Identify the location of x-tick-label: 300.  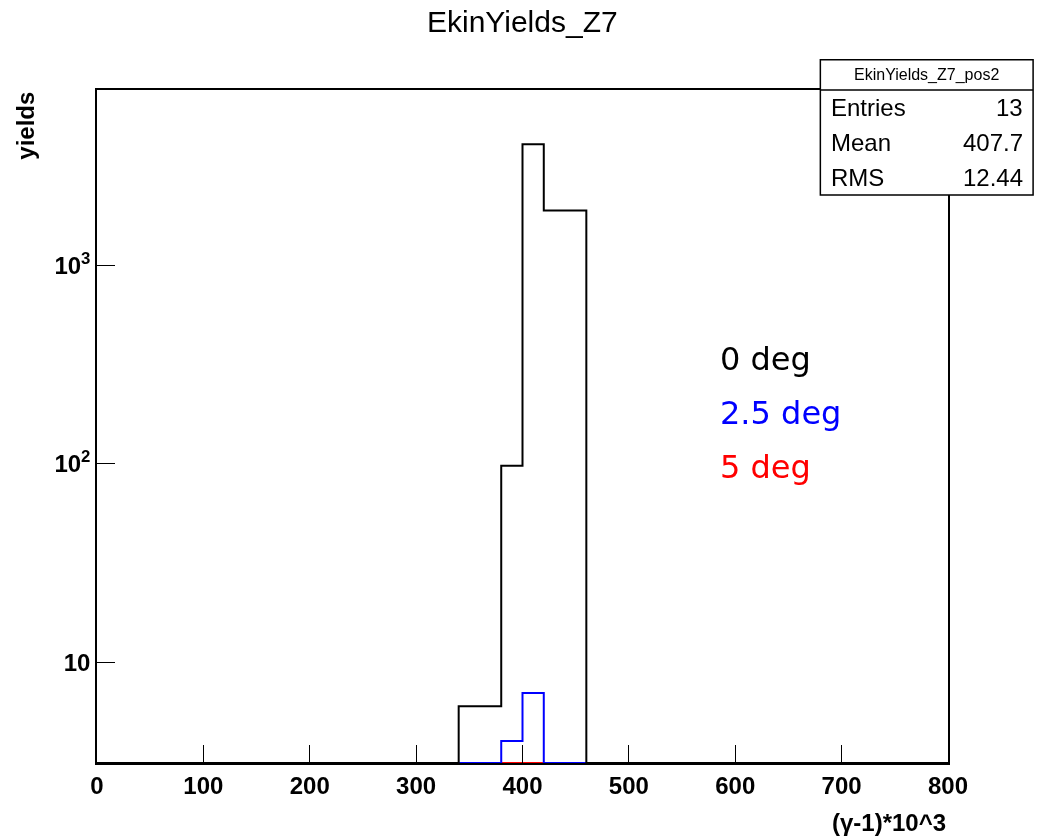
(416, 785).